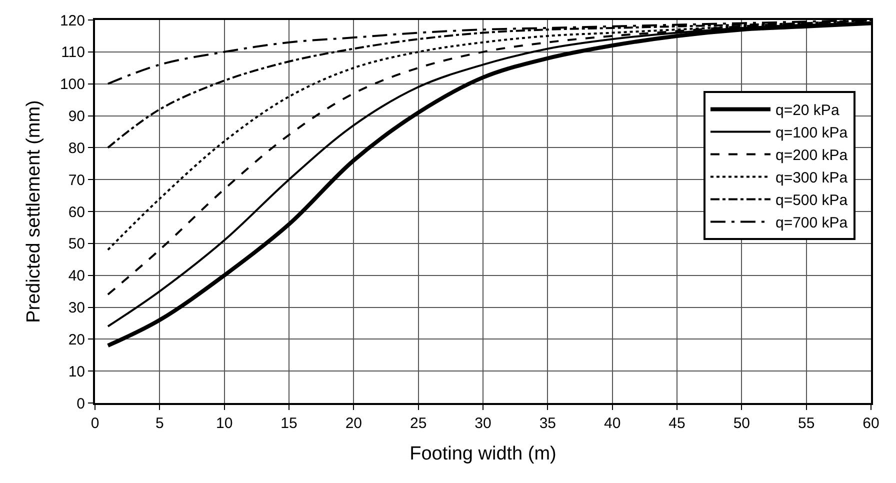 This screenshot has height=483, width=896. Describe the element at coordinates (76, 339) in the screenshot. I see `y-tick-label: 20` at that location.